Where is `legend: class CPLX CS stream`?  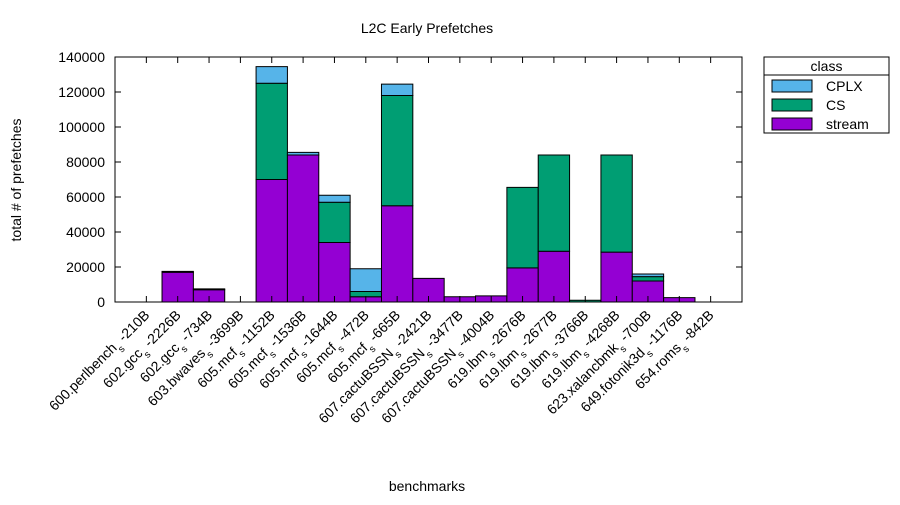
legend: class CPLX CS stream is located at coordinates (826, 95).